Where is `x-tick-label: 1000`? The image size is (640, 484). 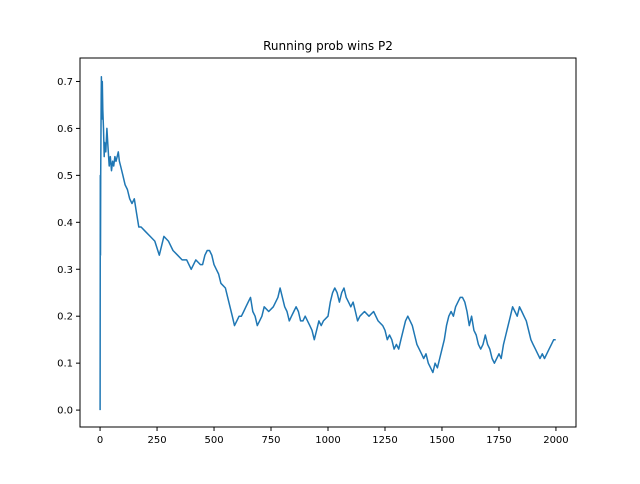
x-tick-label: 1000 is located at coordinates (327, 440).